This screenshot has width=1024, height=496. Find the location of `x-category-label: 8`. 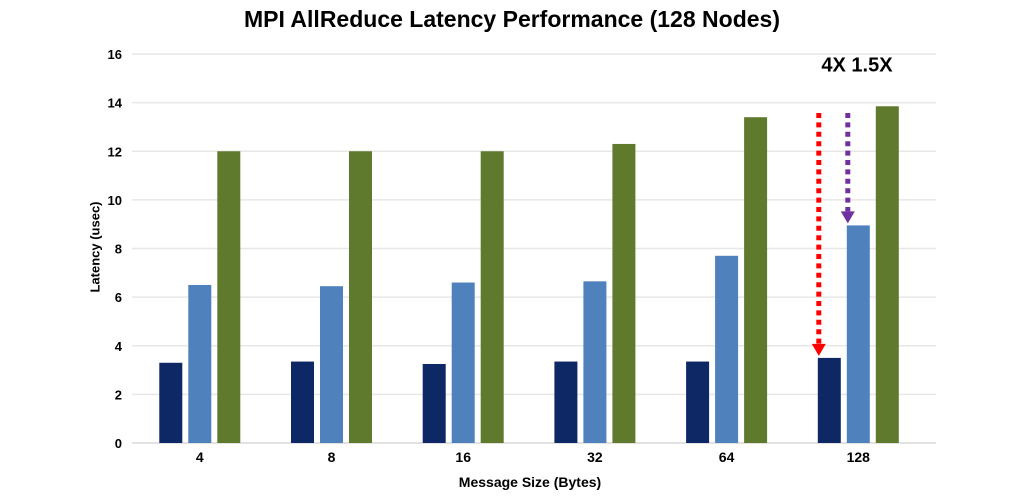

x-category-label: 8 is located at coordinates (332, 457).